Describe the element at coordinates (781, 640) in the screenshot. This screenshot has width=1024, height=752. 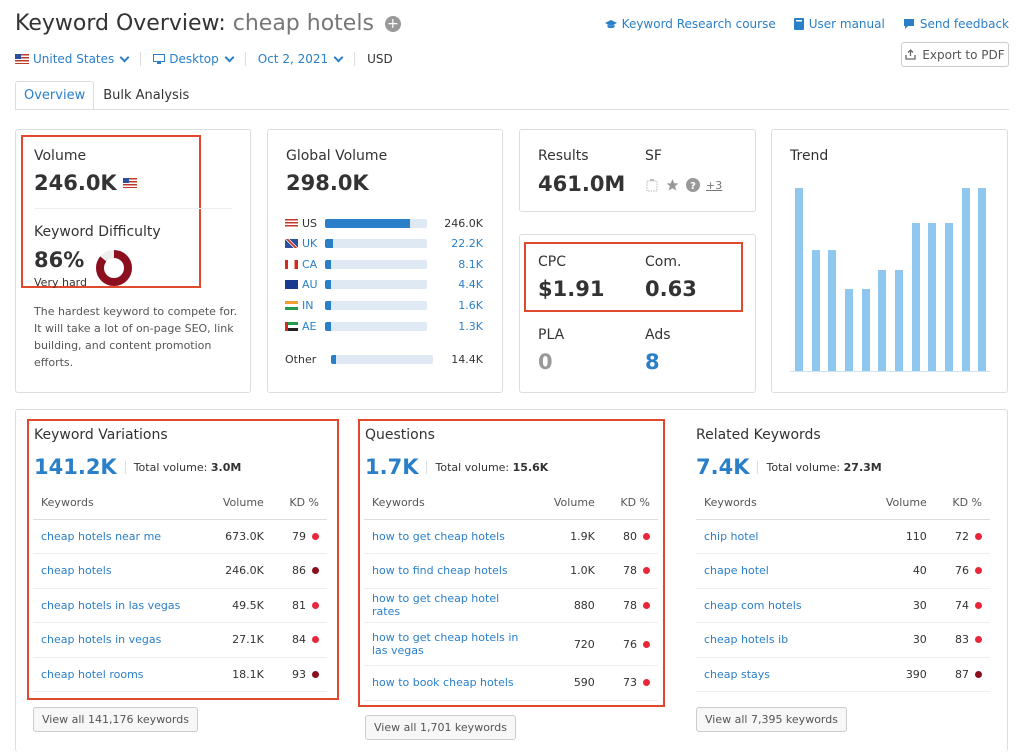
I see `keyword-link: cheap hotels ib` at that location.